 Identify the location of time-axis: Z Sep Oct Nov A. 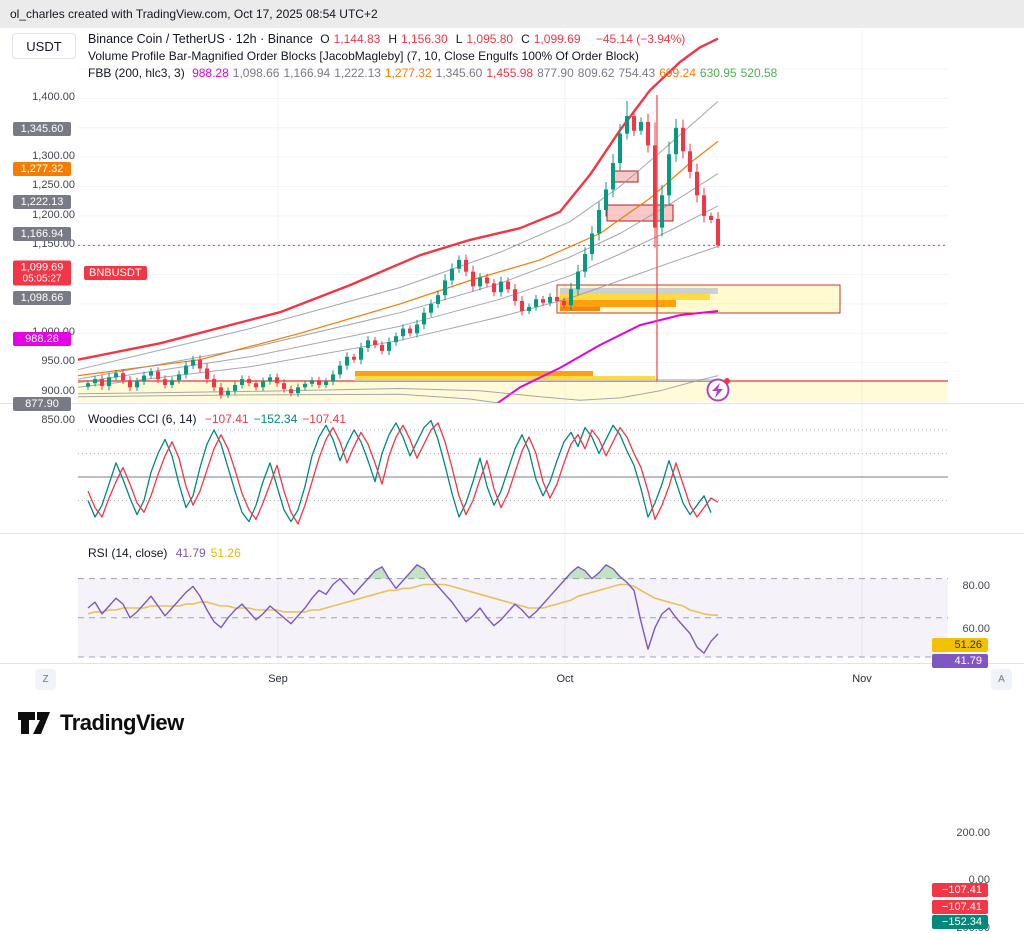
(512, 679).